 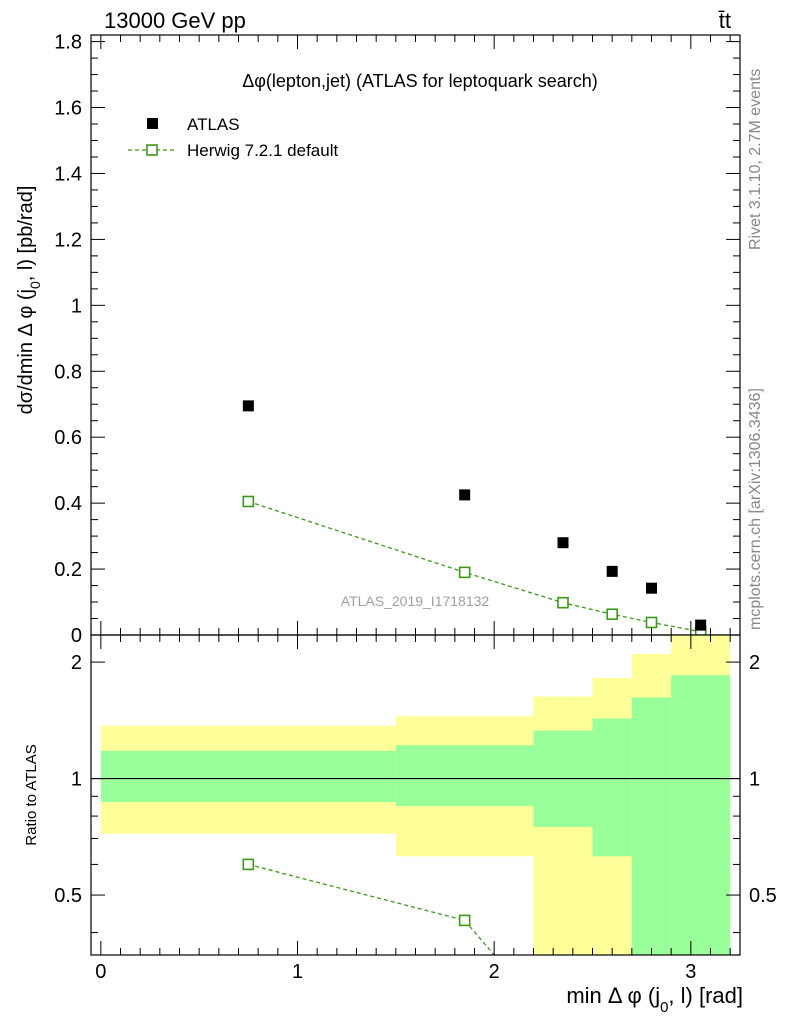 I want to click on ratio-series-group, so click(x=368, y=906).